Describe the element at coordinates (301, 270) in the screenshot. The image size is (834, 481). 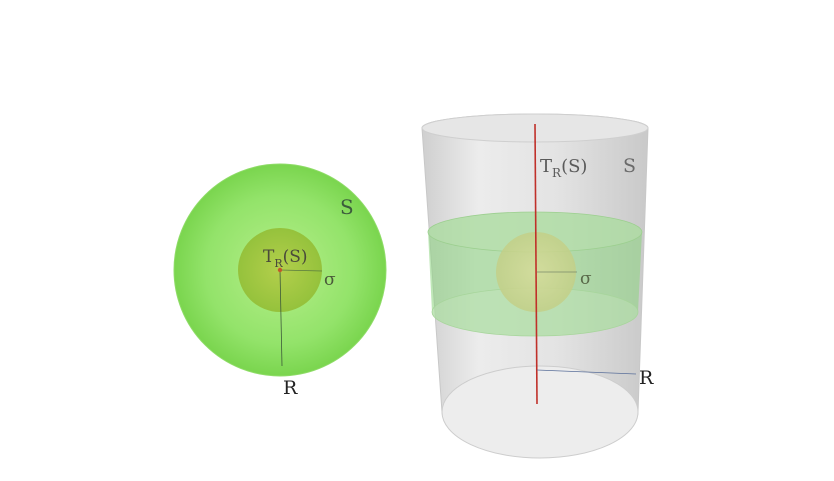
I see `radius-sigma-line` at that location.